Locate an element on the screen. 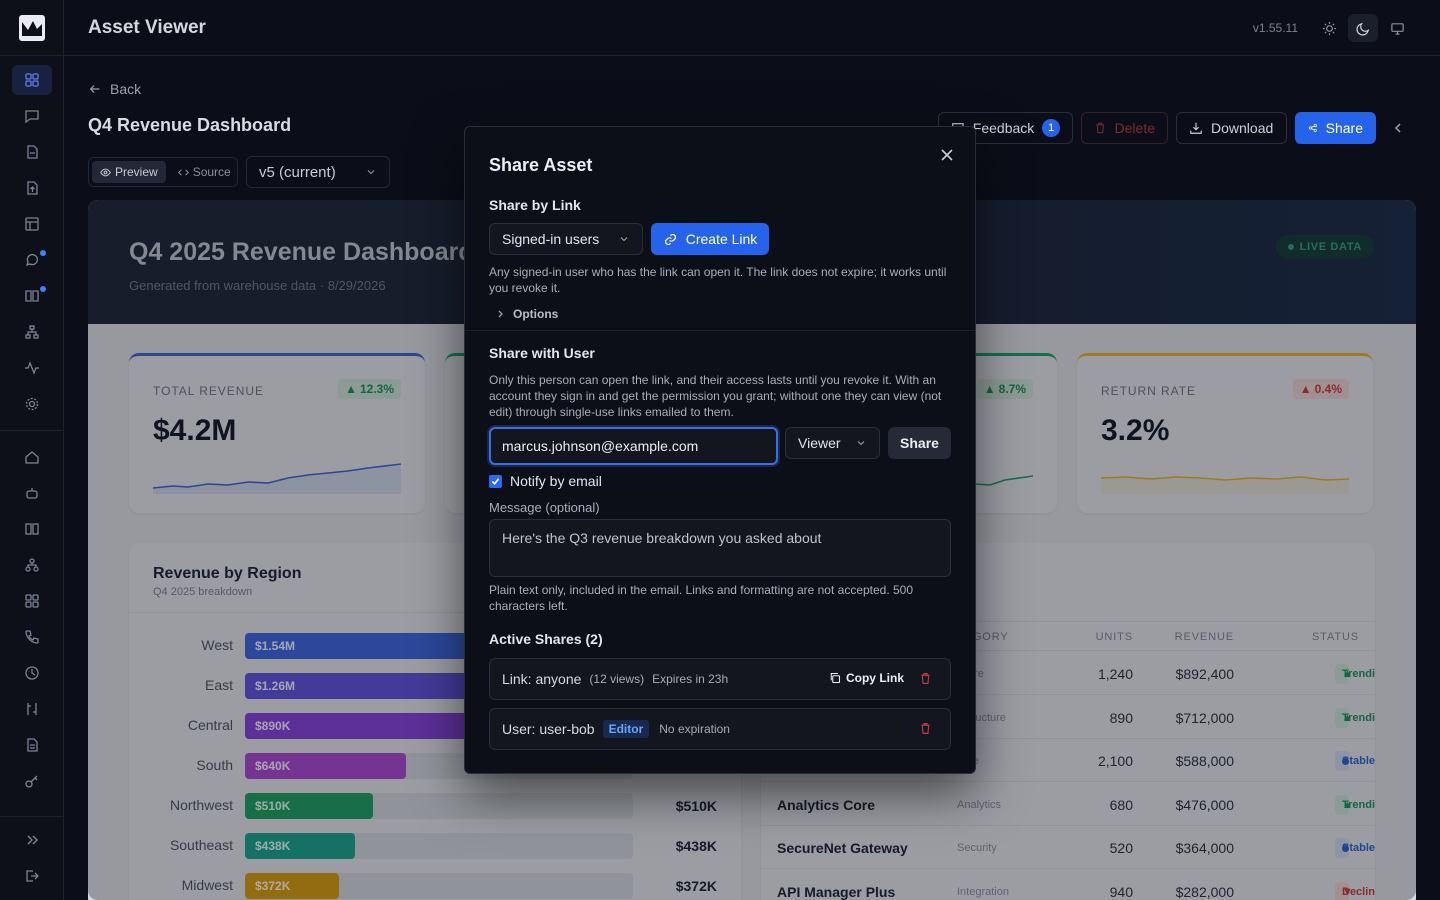 The width and height of the screenshot is (1440, 900). product-revenue: $588,000 is located at coordinates (1204, 761).